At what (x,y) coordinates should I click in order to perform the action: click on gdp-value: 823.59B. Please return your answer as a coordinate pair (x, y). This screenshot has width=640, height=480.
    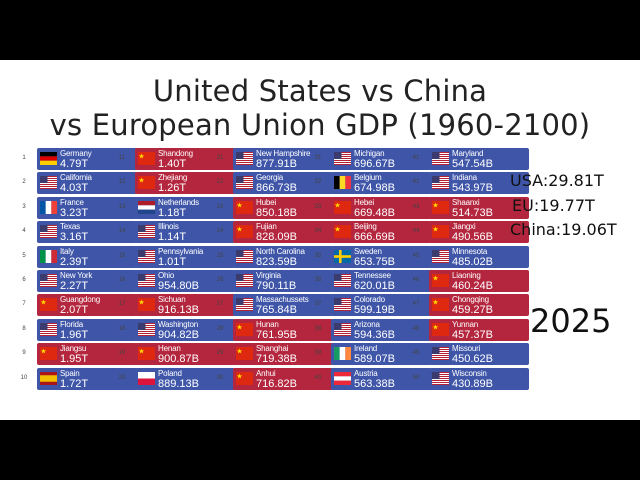
    Looking at the image, I should click on (276, 261).